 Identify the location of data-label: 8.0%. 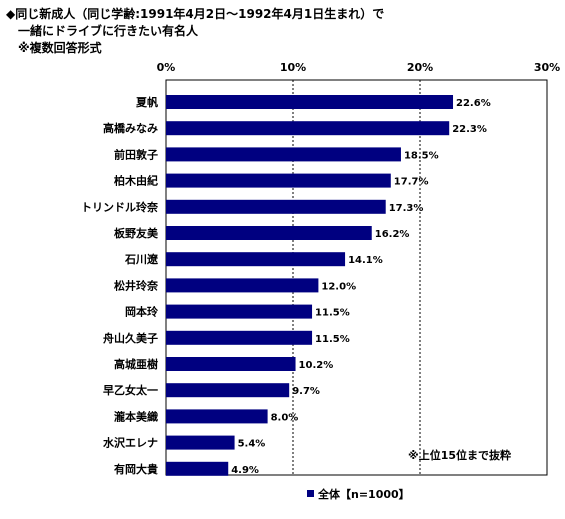
(285, 417).